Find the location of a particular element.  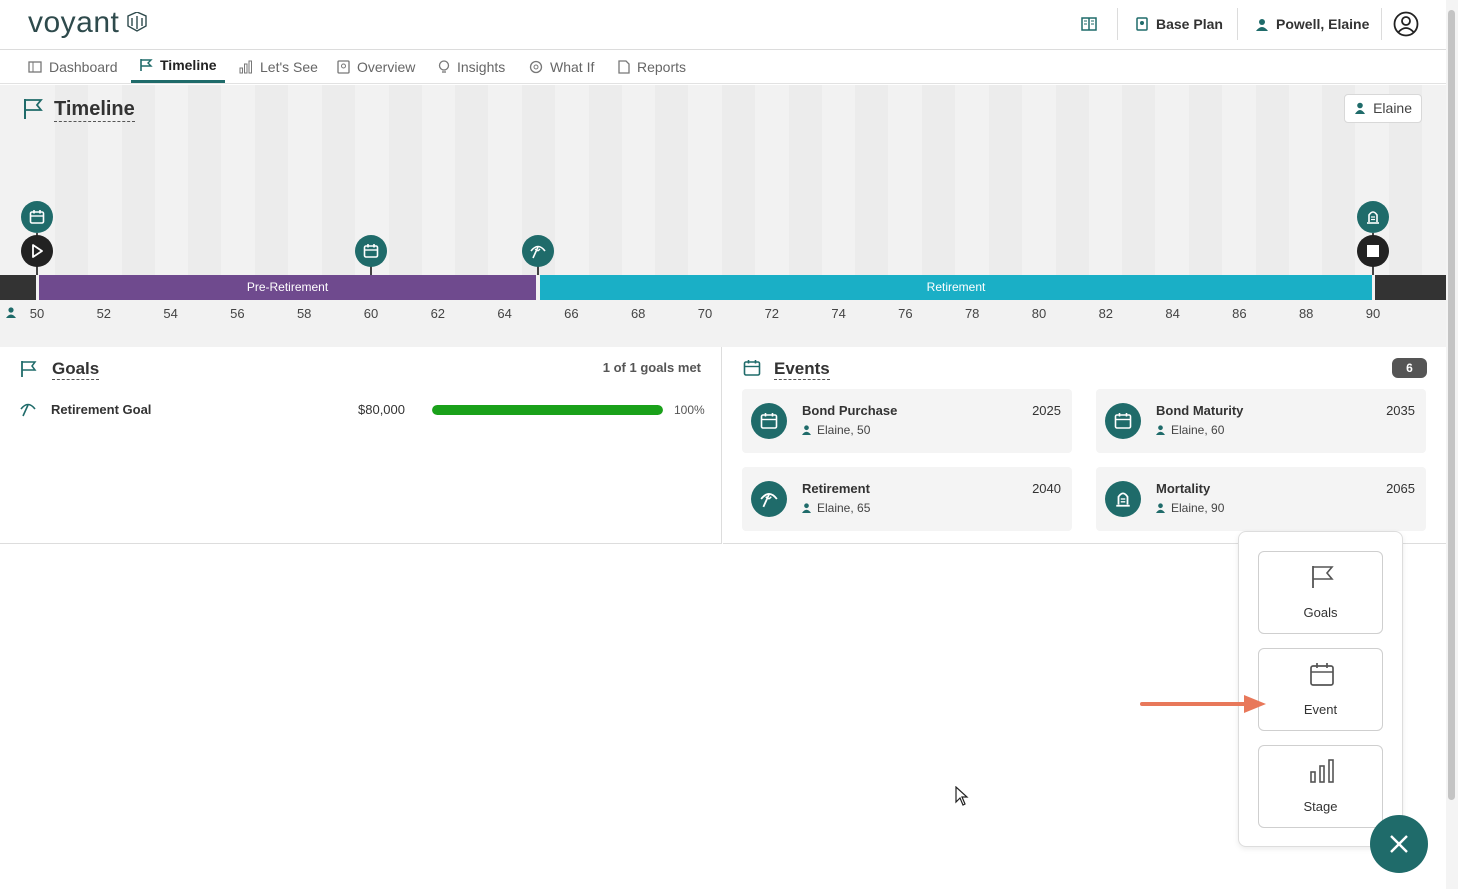

timeline-end-marker is located at coordinates (1373, 251).